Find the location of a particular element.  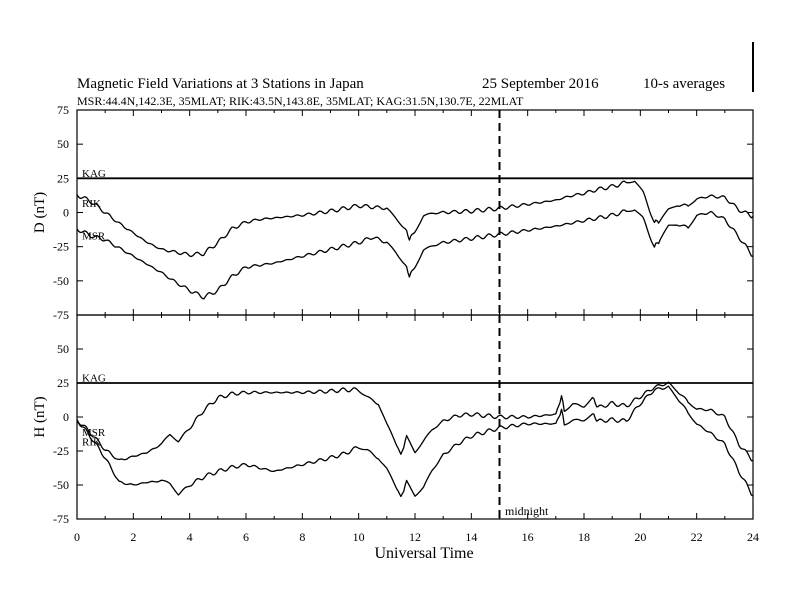

h-x-tick-label: 20 is located at coordinates (640, 537).